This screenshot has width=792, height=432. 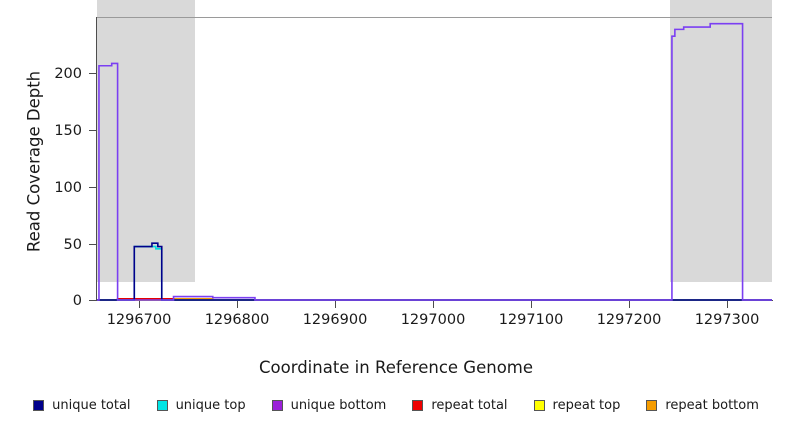 I want to click on legend-label: unique total, so click(x=91, y=405).